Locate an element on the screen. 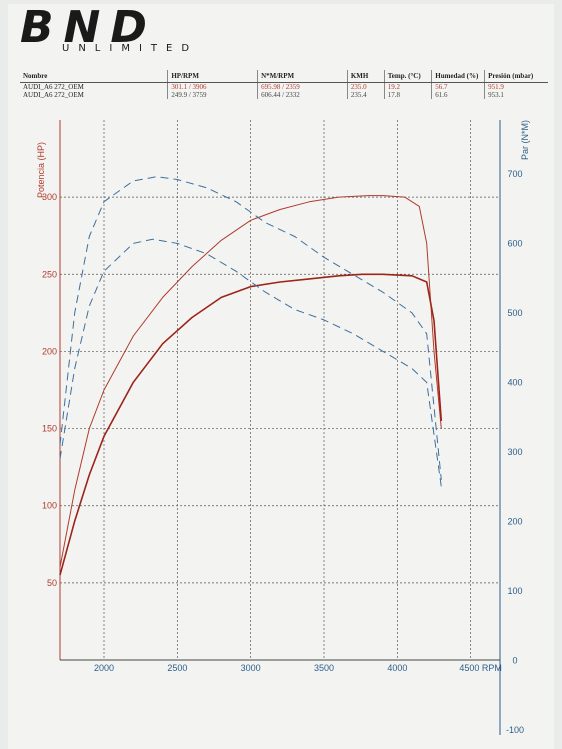  table-cell: 17.8 is located at coordinates (407, 95).